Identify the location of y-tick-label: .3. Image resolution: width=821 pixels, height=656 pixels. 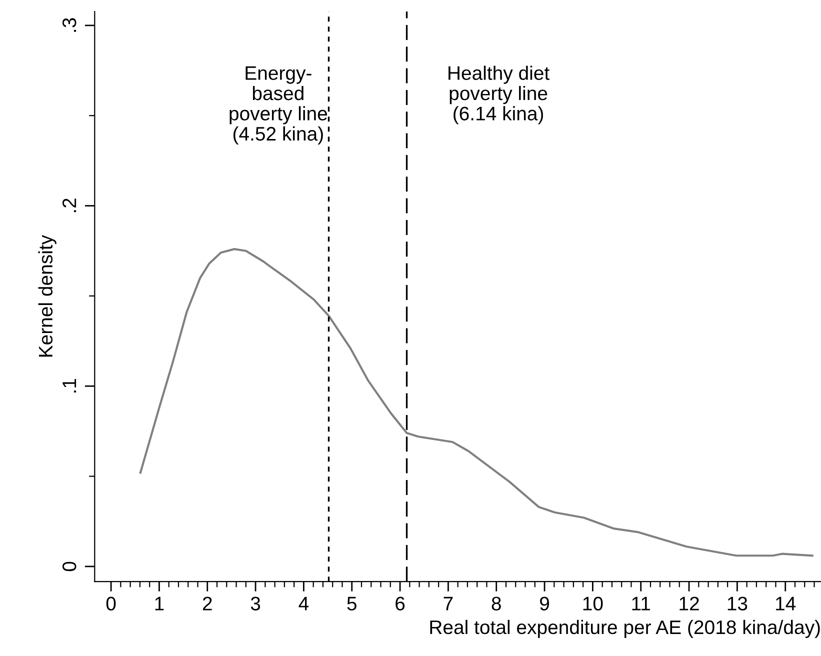
(69, 25).